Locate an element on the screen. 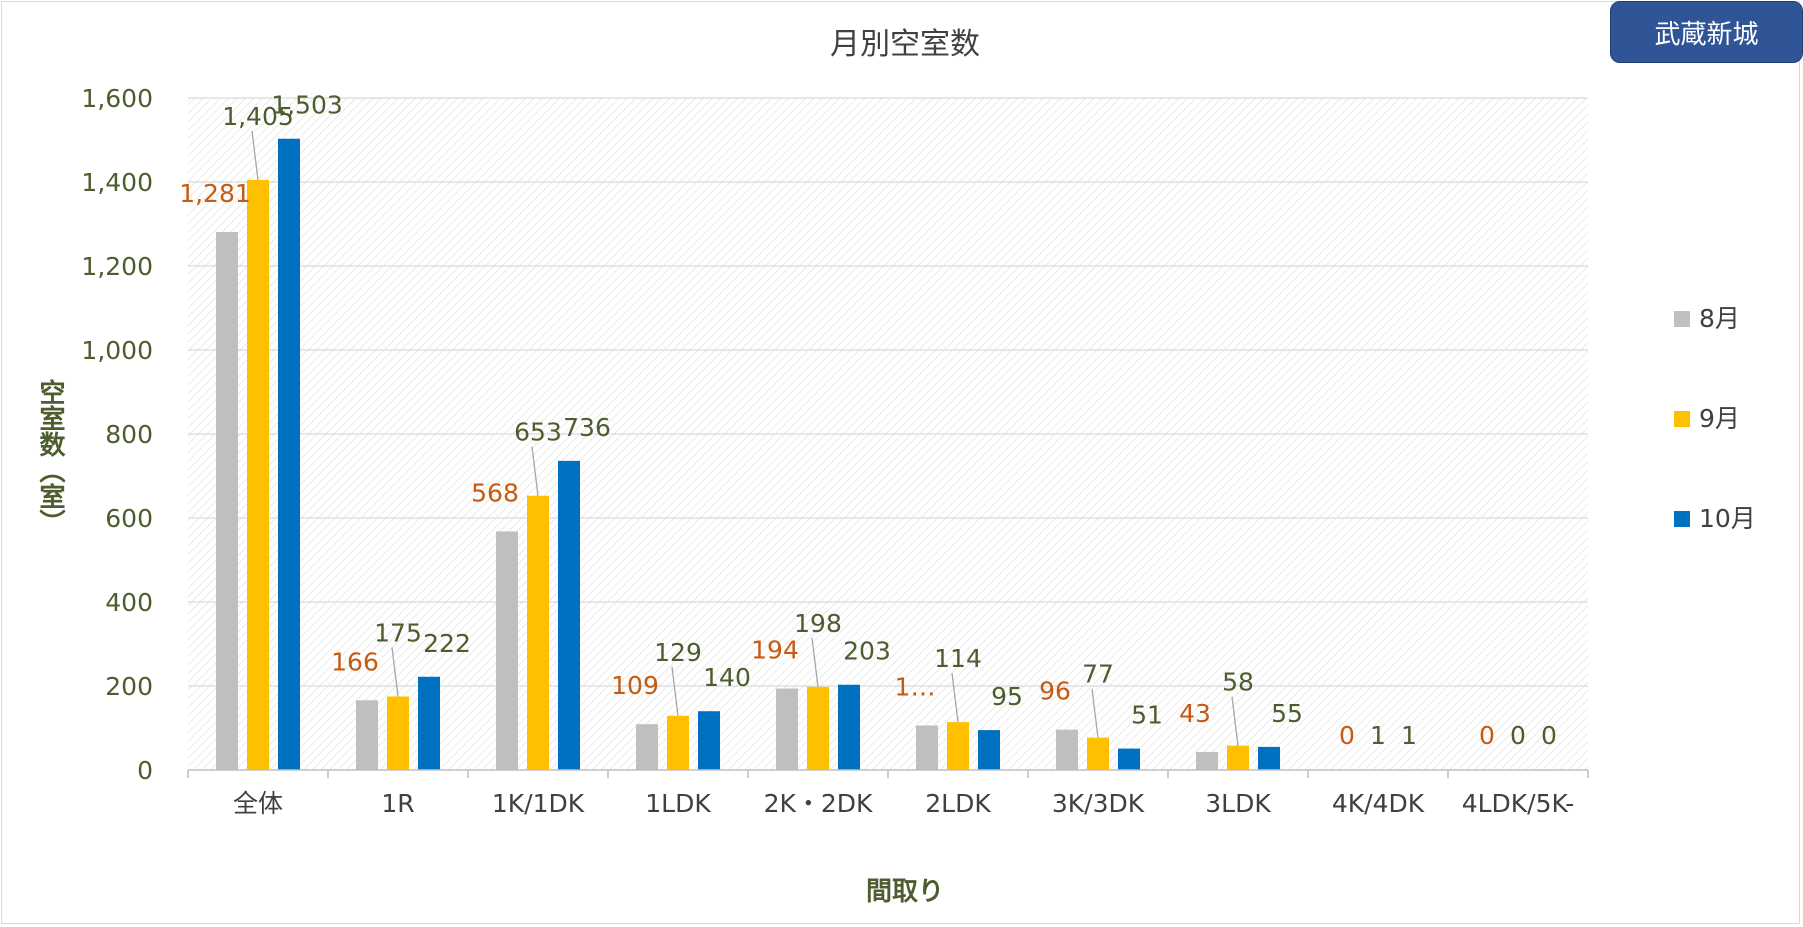 The height and width of the screenshot is (927, 1803). data-label: 166 is located at coordinates (355, 661).